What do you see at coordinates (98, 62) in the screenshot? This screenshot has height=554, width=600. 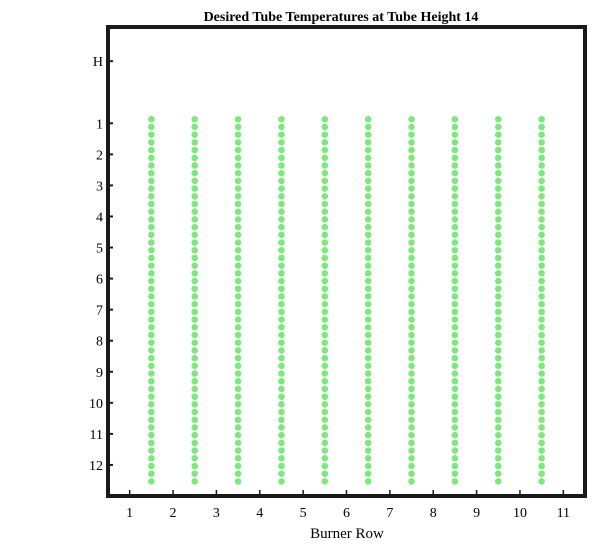 I see `y-tick-label: H` at bounding box center [98, 62].